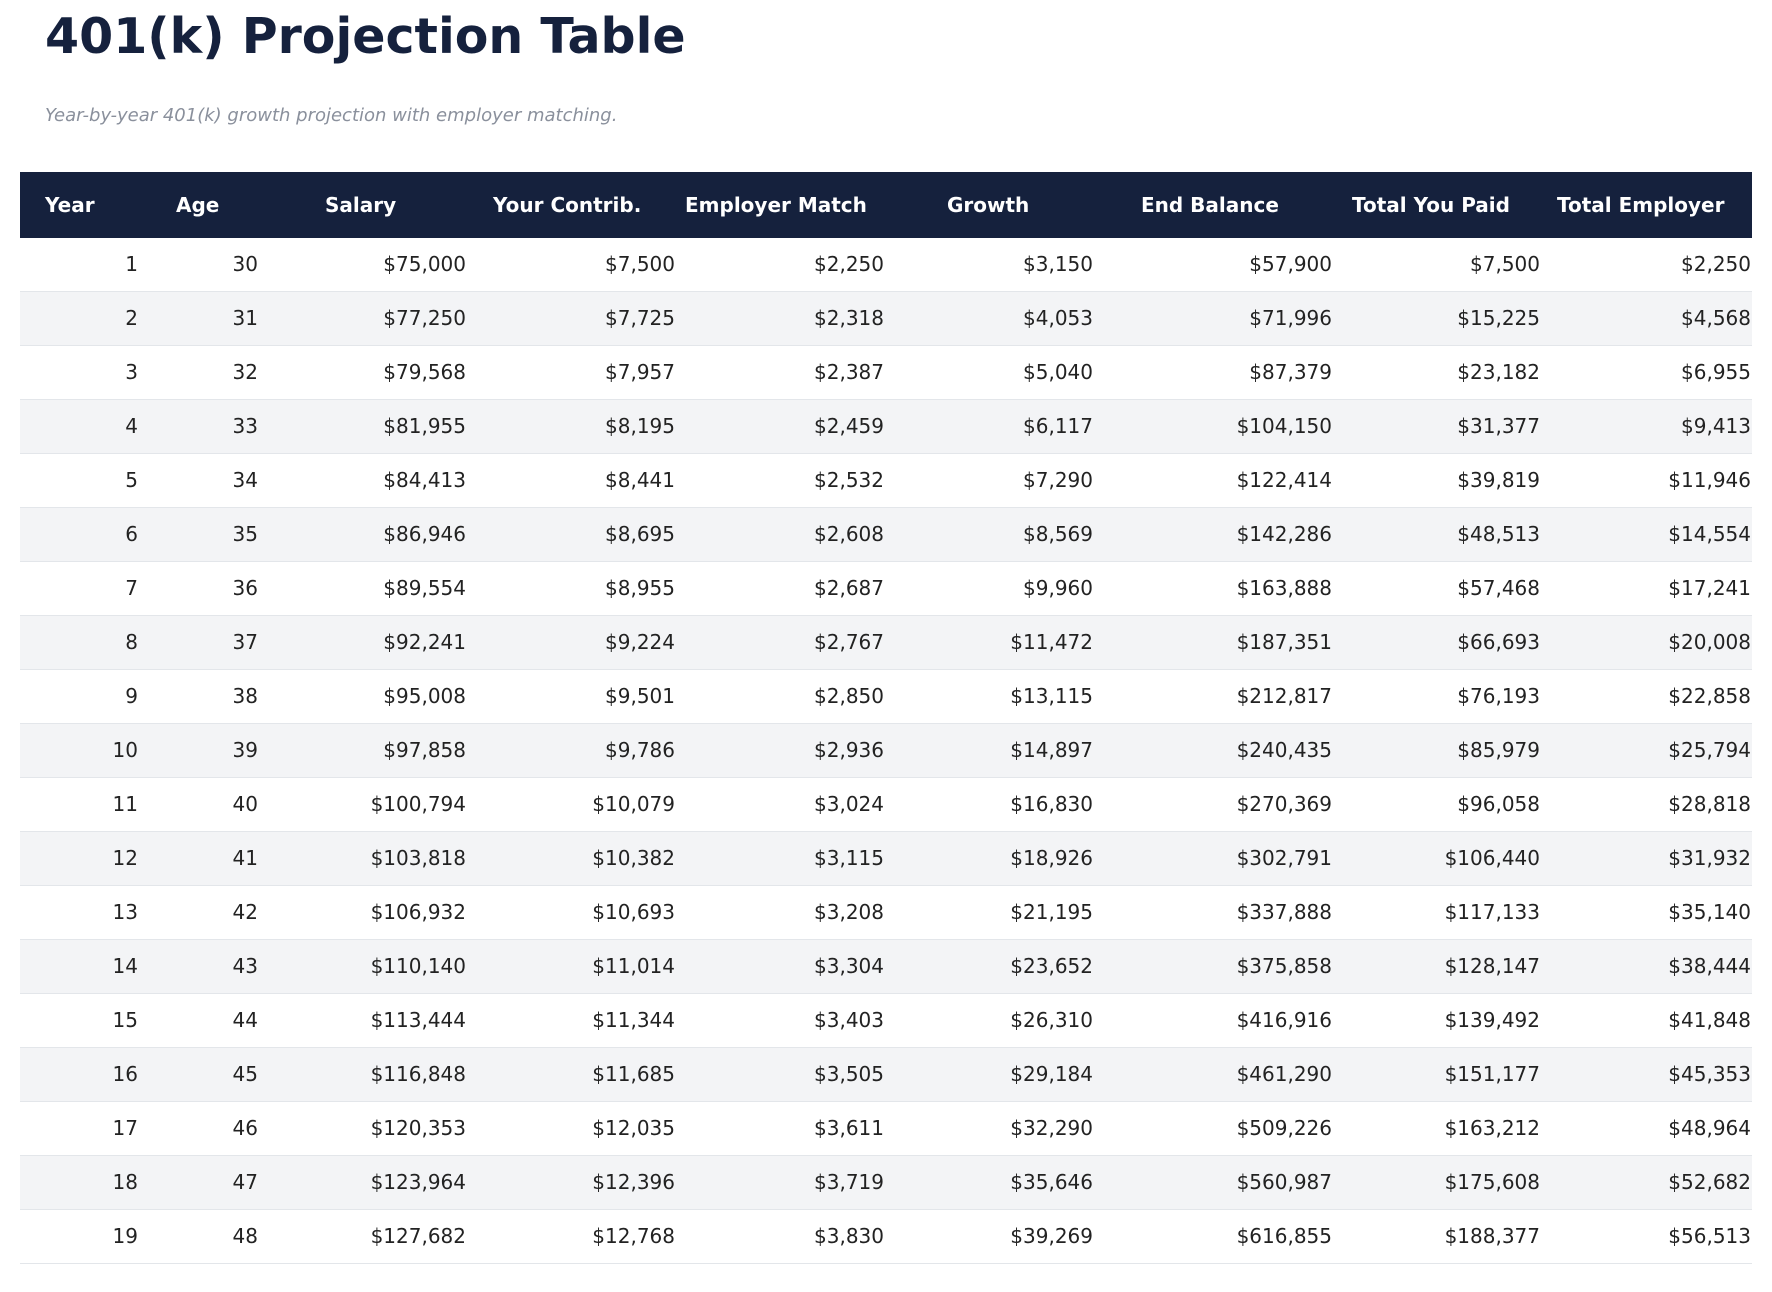 The width and height of the screenshot is (1772, 1292). Describe the element at coordinates (125, 966) in the screenshot. I see `table-cell: 14` at that location.